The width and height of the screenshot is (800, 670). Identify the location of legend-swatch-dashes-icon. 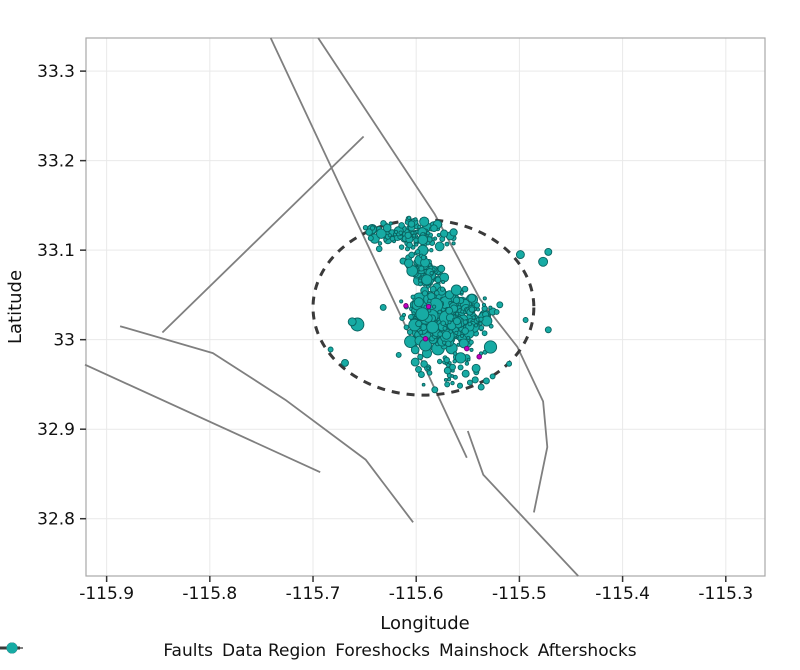
(12, 648).